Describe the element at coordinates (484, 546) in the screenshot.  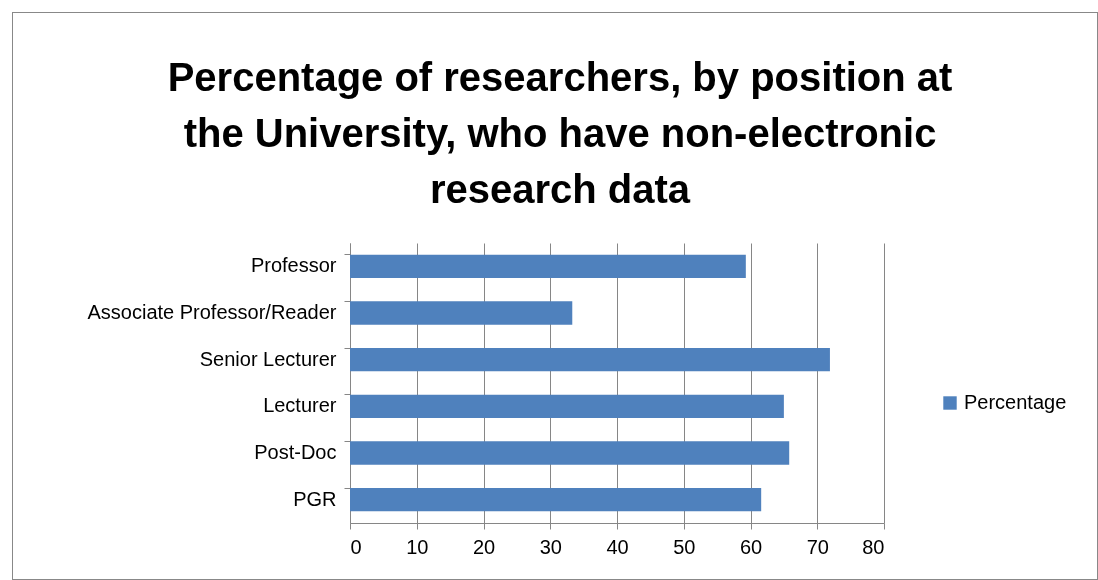
I see `x-tick-label: 20` at that location.